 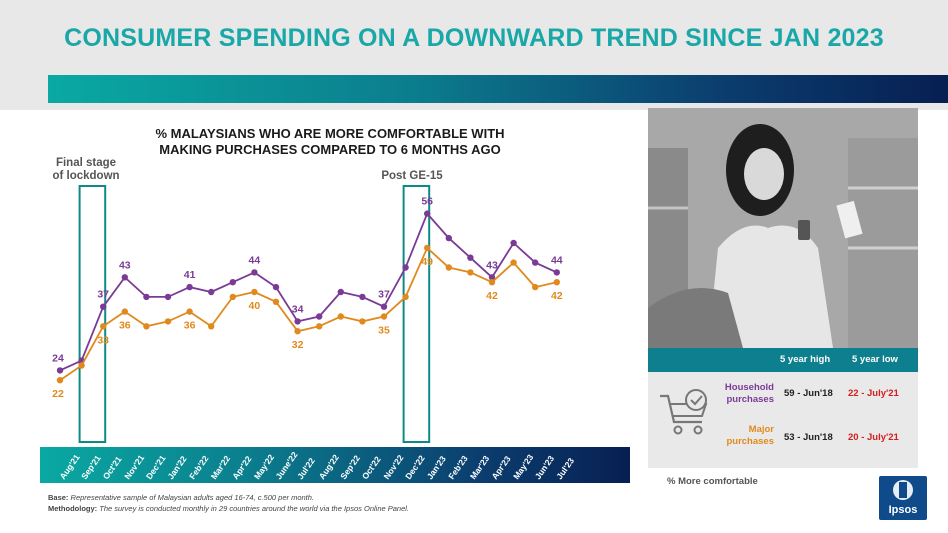 What do you see at coordinates (350, 467) in the screenshot?
I see `month-label-13: Sep'22` at bounding box center [350, 467].